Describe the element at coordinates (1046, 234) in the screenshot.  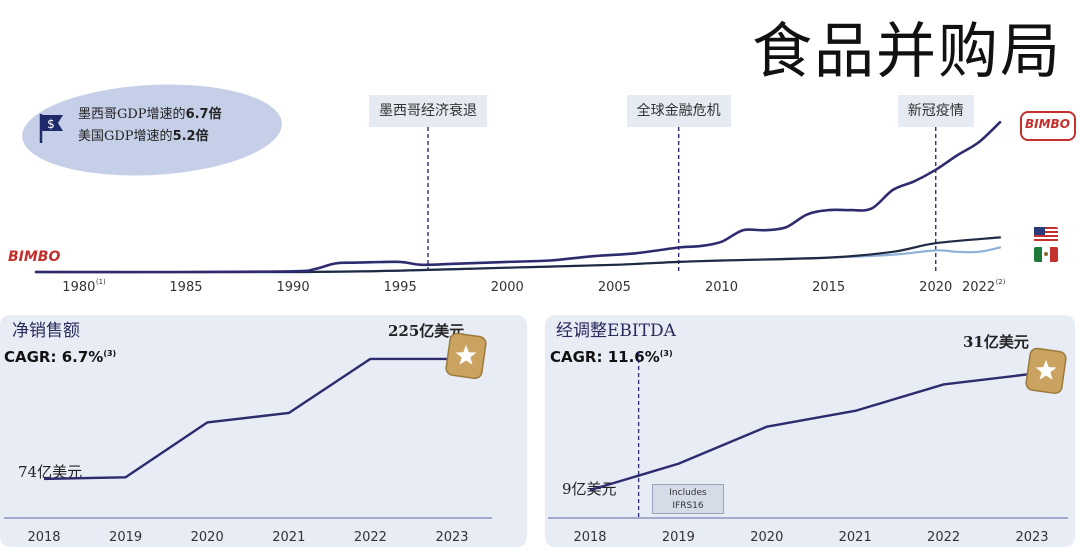
I see `us-flag-icon` at that location.